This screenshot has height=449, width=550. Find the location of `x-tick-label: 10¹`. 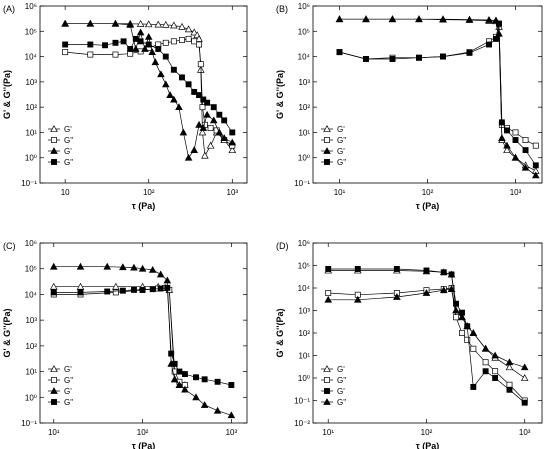

x-tick-label: 10¹ is located at coordinates (54, 432).